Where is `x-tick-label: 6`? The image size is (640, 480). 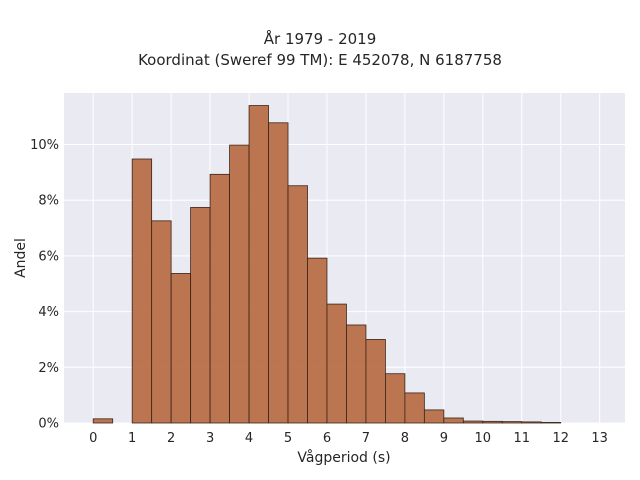 x-tick-label: 6 is located at coordinates (327, 438).